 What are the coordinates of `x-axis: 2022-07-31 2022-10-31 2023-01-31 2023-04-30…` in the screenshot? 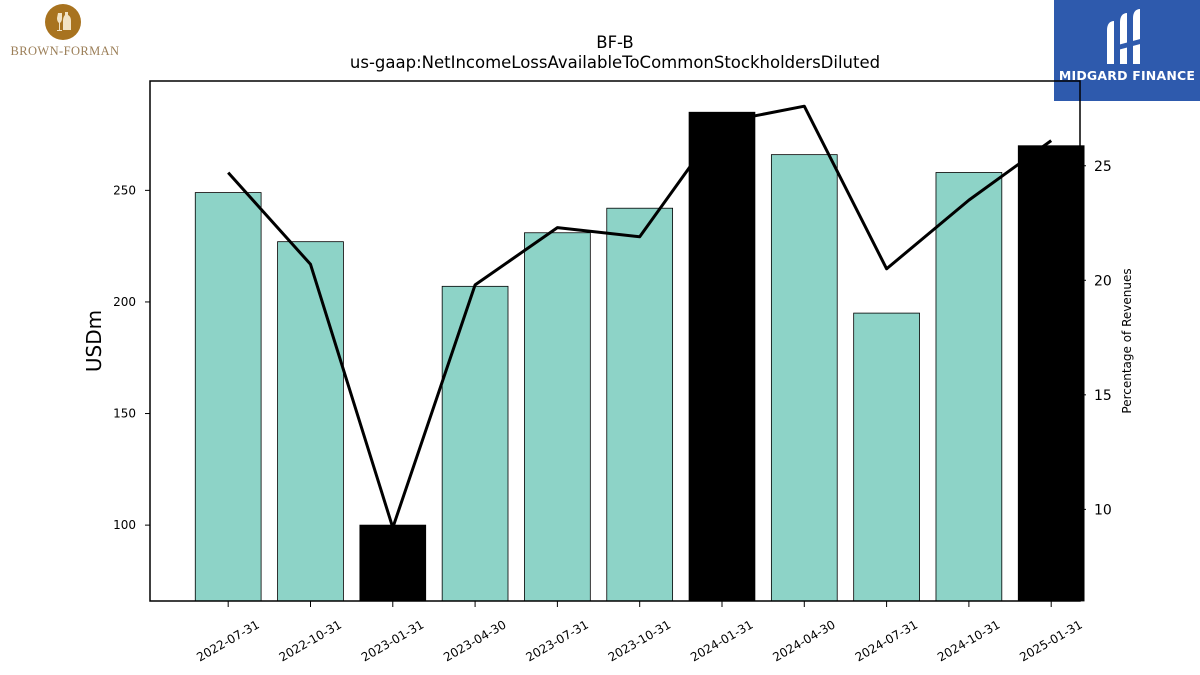 It's located at (639, 632).